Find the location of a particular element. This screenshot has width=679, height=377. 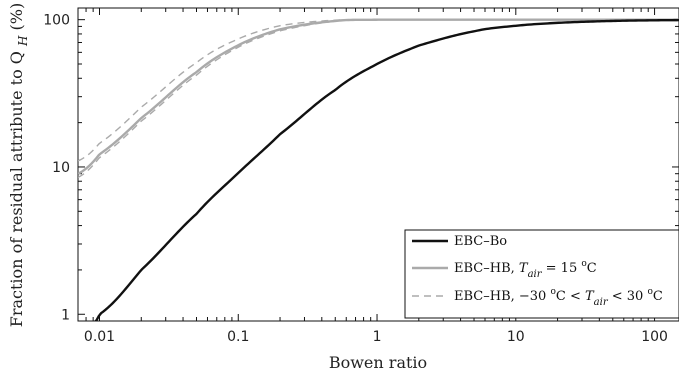

x-tick-label: 10 is located at coordinates (516, 337).